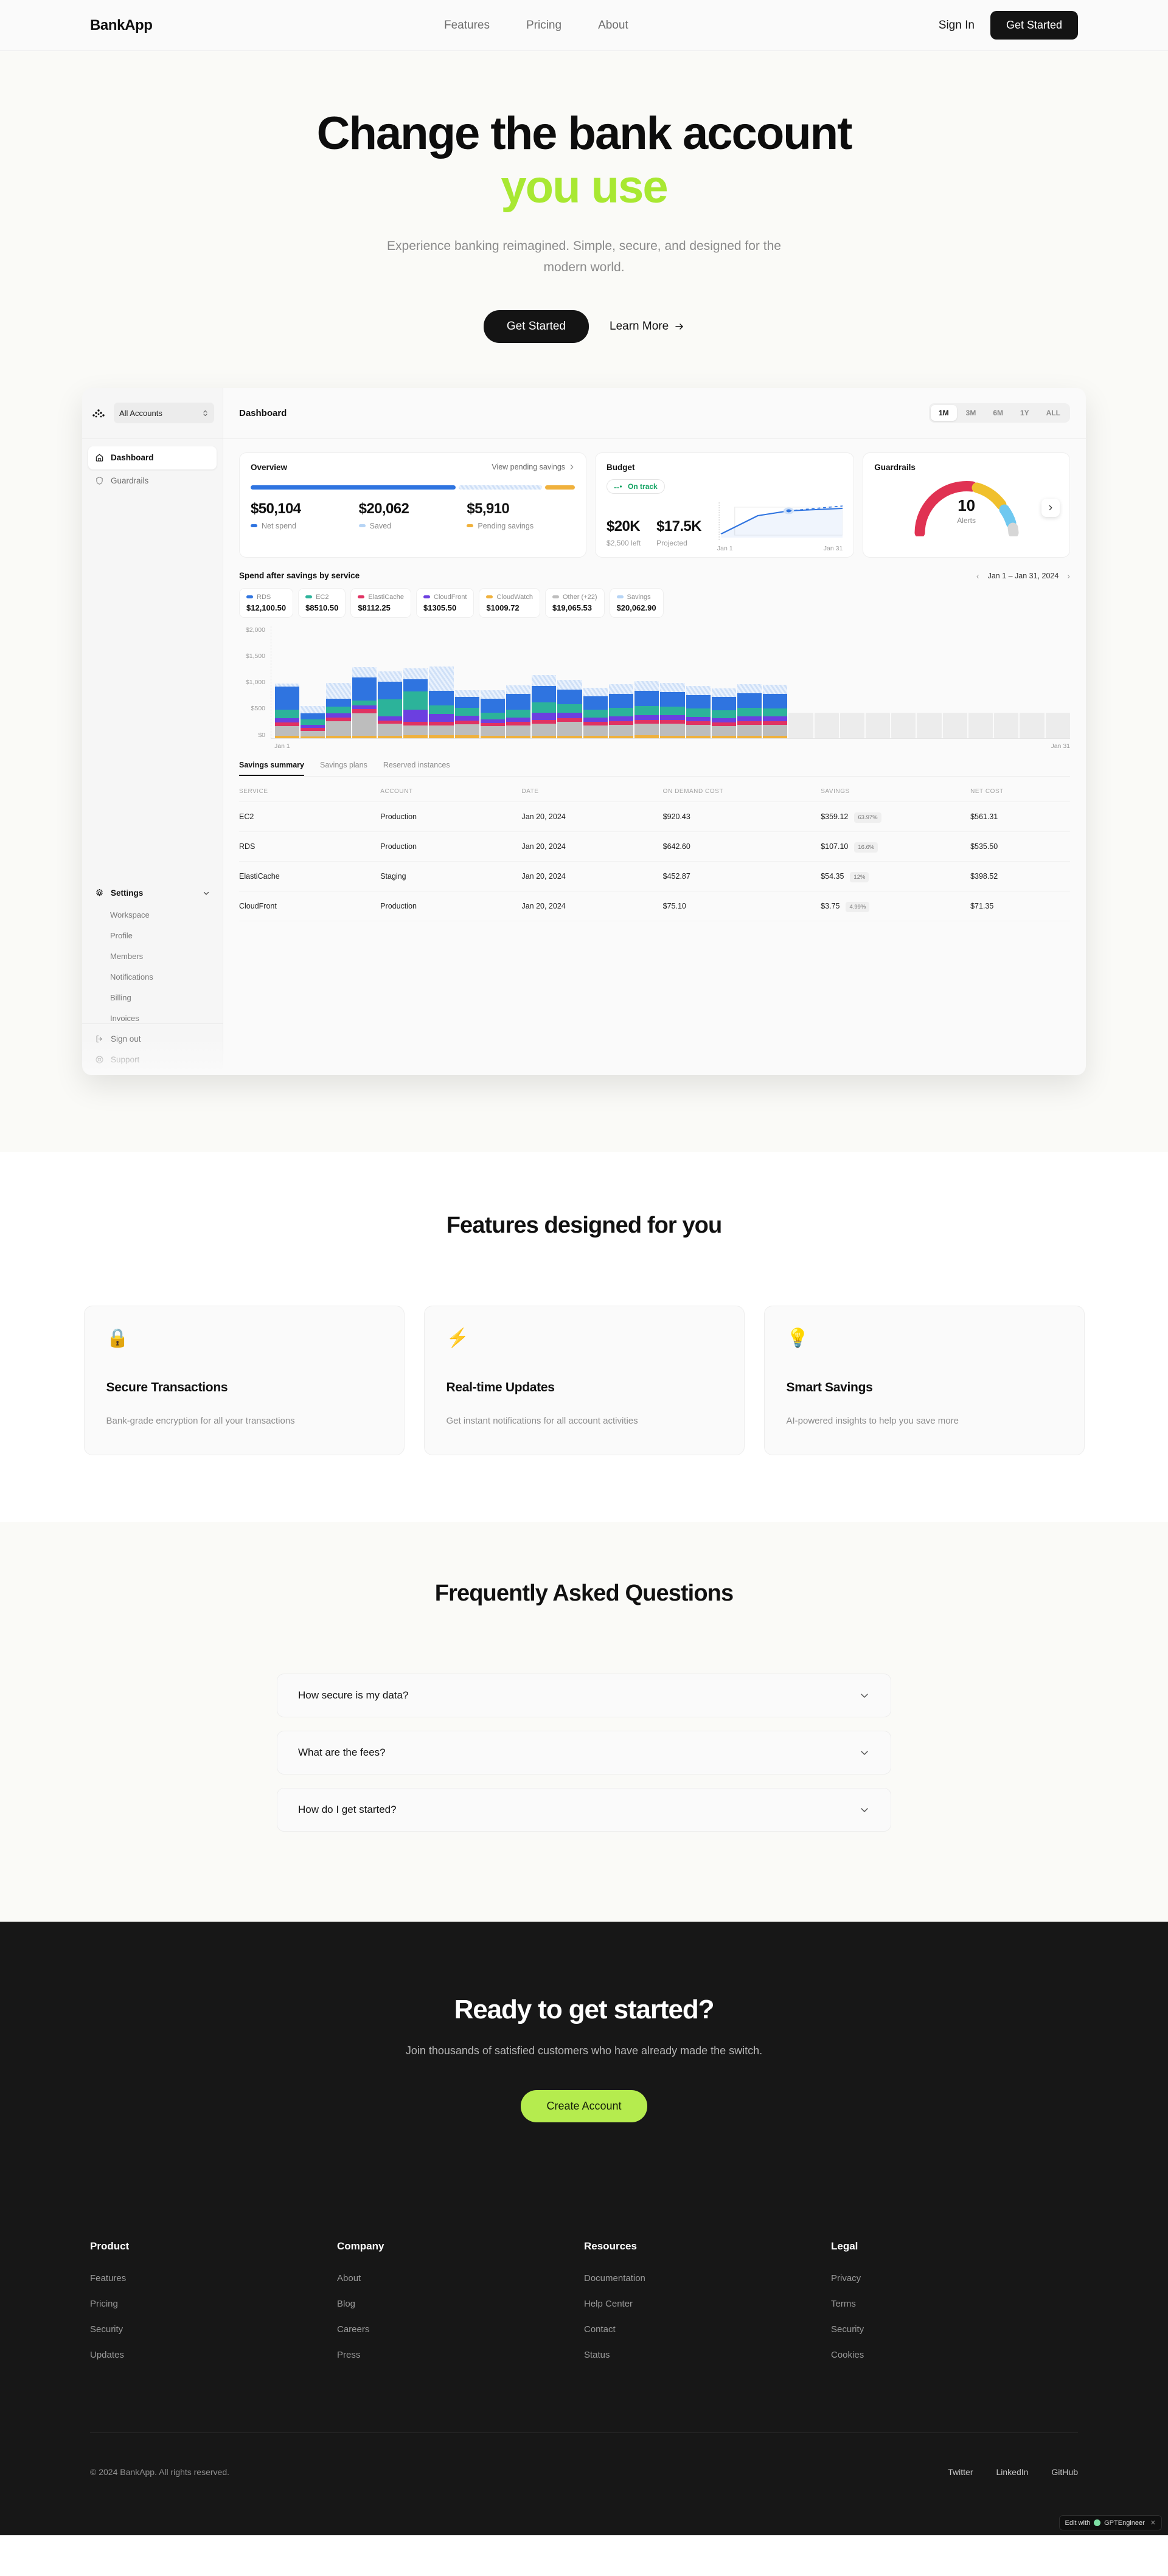 This screenshot has width=1168, height=2576. I want to click on sidebar-item-dashboard: Dashboard, so click(152, 457).